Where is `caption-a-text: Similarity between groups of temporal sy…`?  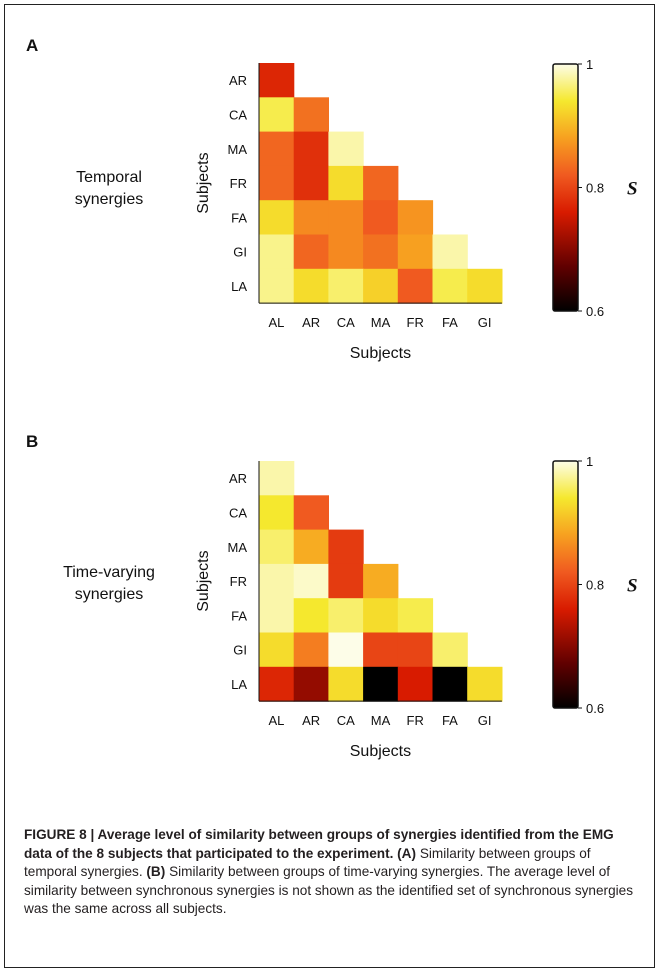
caption-a-text: Similarity between groups of temporal sy… is located at coordinates (307, 862).